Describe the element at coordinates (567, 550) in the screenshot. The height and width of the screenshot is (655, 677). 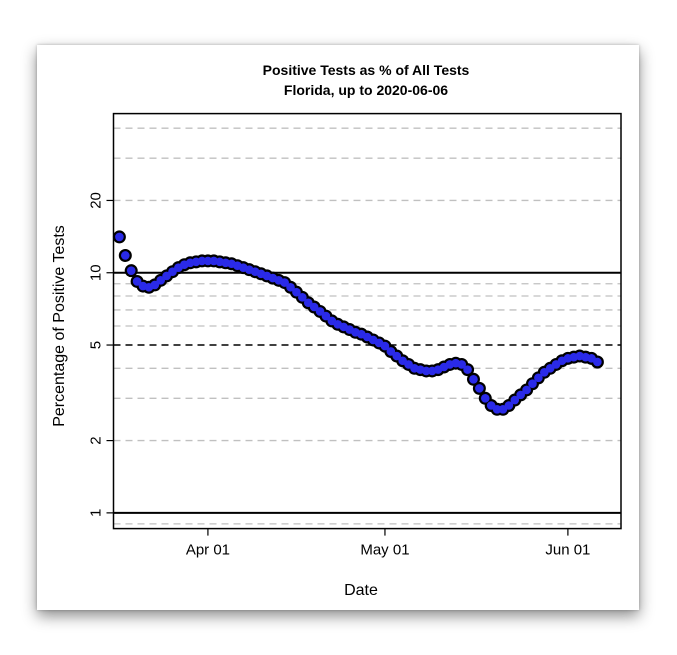
I see `x-tick-label: Jun 01` at that location.